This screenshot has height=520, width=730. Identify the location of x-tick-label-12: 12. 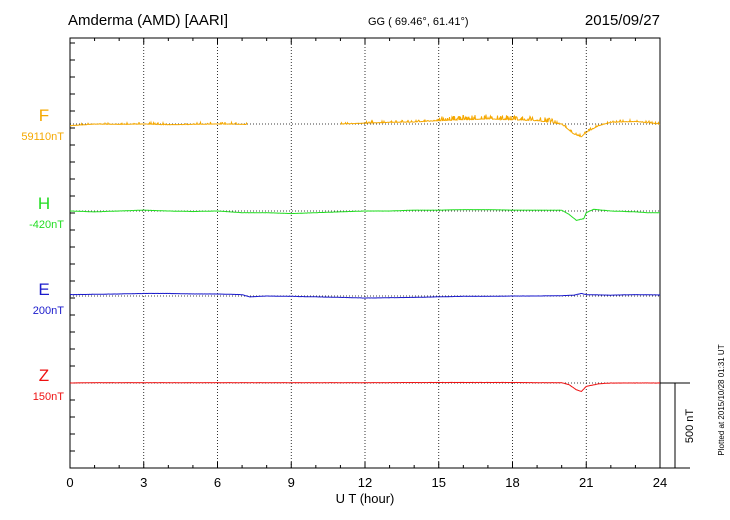
(365, 482).